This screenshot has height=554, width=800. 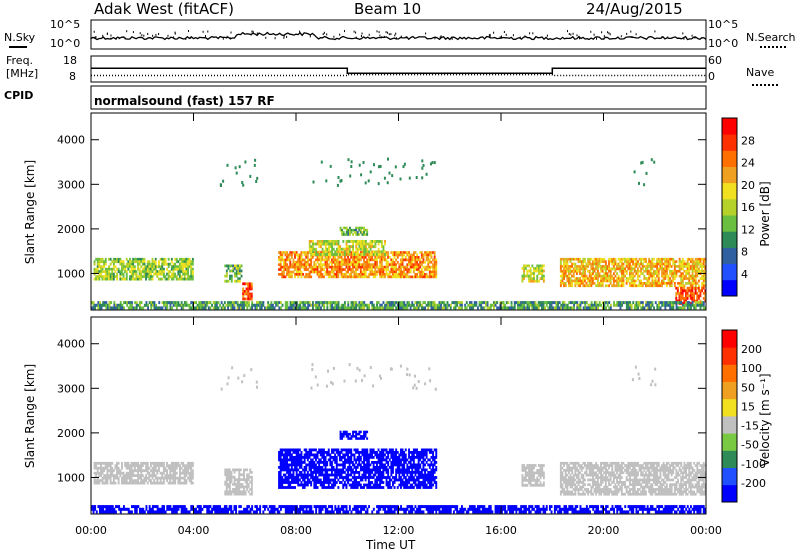 I want to click on nsky-legend-line, so click(x=18, y=47).